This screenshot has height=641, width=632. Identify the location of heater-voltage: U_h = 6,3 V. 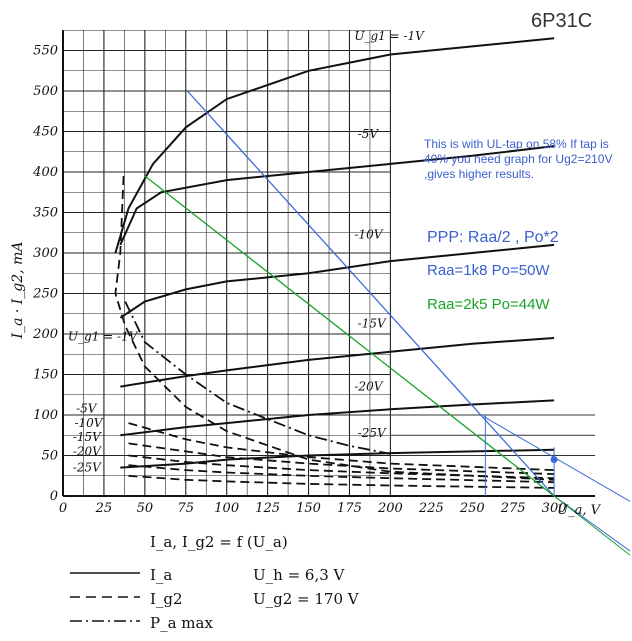
(299, 575).